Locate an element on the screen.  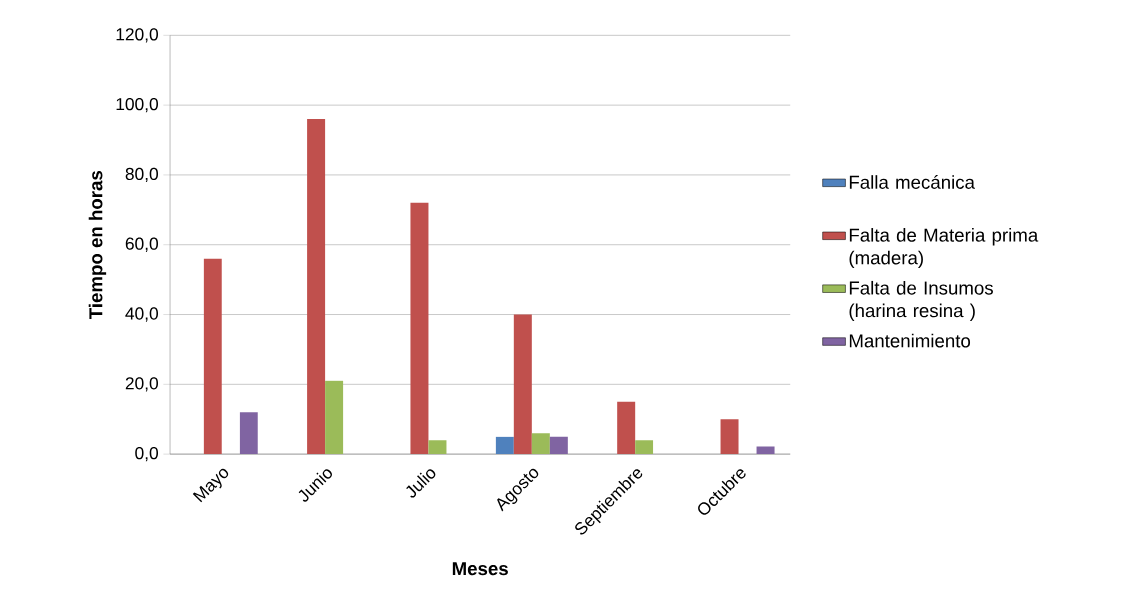
legend-label: Falta de Materia prima (madera) is located at coordinates (944, 248).